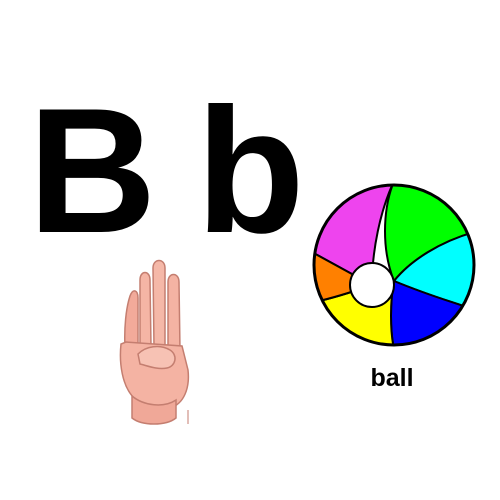 This screenshot has width=500, height=500. I want to click on uppercase-letter: B, so click(92, 170).